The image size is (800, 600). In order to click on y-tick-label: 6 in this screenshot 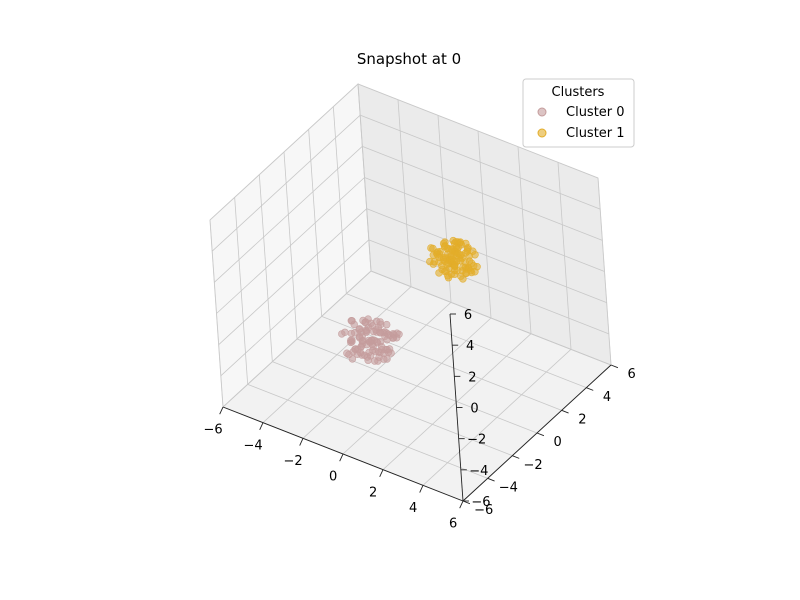, I will do `click(632, 374)`.